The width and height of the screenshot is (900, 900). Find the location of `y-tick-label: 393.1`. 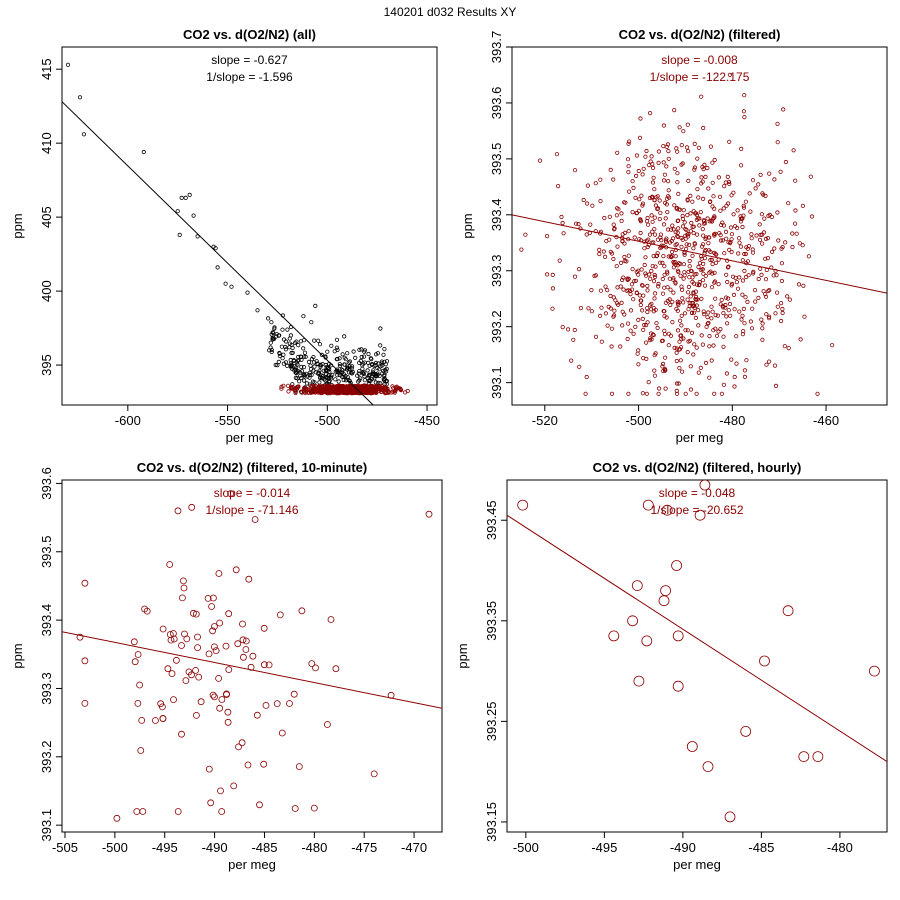

y-tick-label: 393.1 is located at coordinates (496, 382).